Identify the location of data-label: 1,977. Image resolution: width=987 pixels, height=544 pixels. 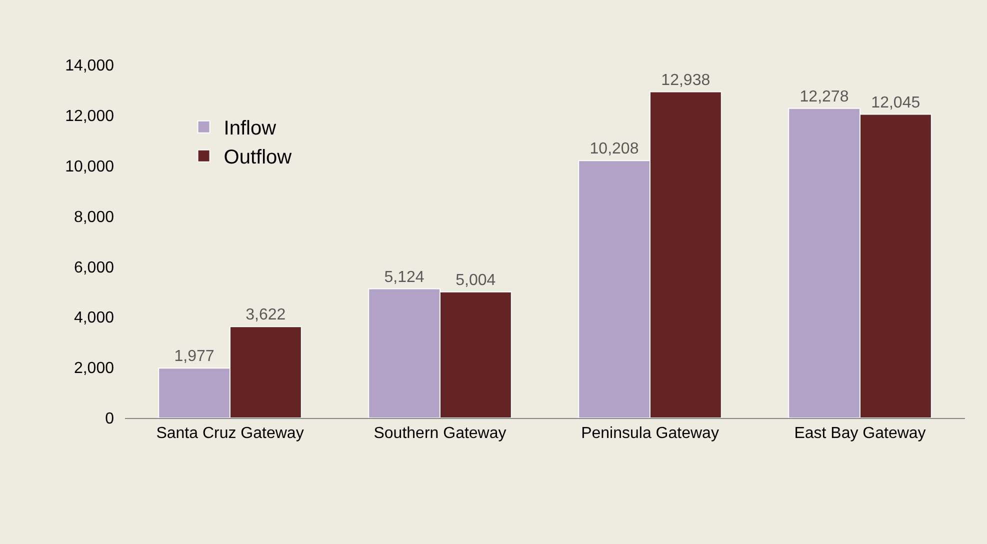
(194, 357).